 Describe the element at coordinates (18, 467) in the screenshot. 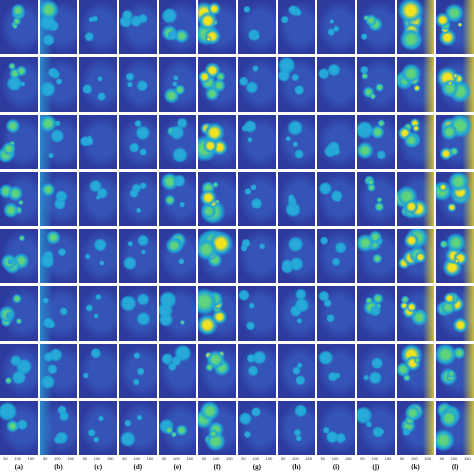

I see `column-label: (a)` at that location.